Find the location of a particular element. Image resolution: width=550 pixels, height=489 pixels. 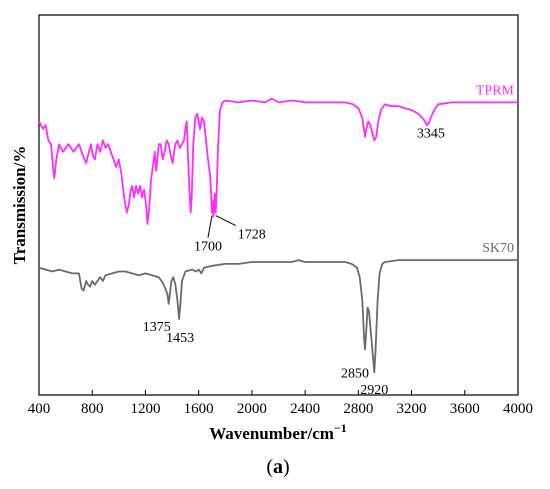

x-tick-label: 3600 is located at coordinates (465, 409).